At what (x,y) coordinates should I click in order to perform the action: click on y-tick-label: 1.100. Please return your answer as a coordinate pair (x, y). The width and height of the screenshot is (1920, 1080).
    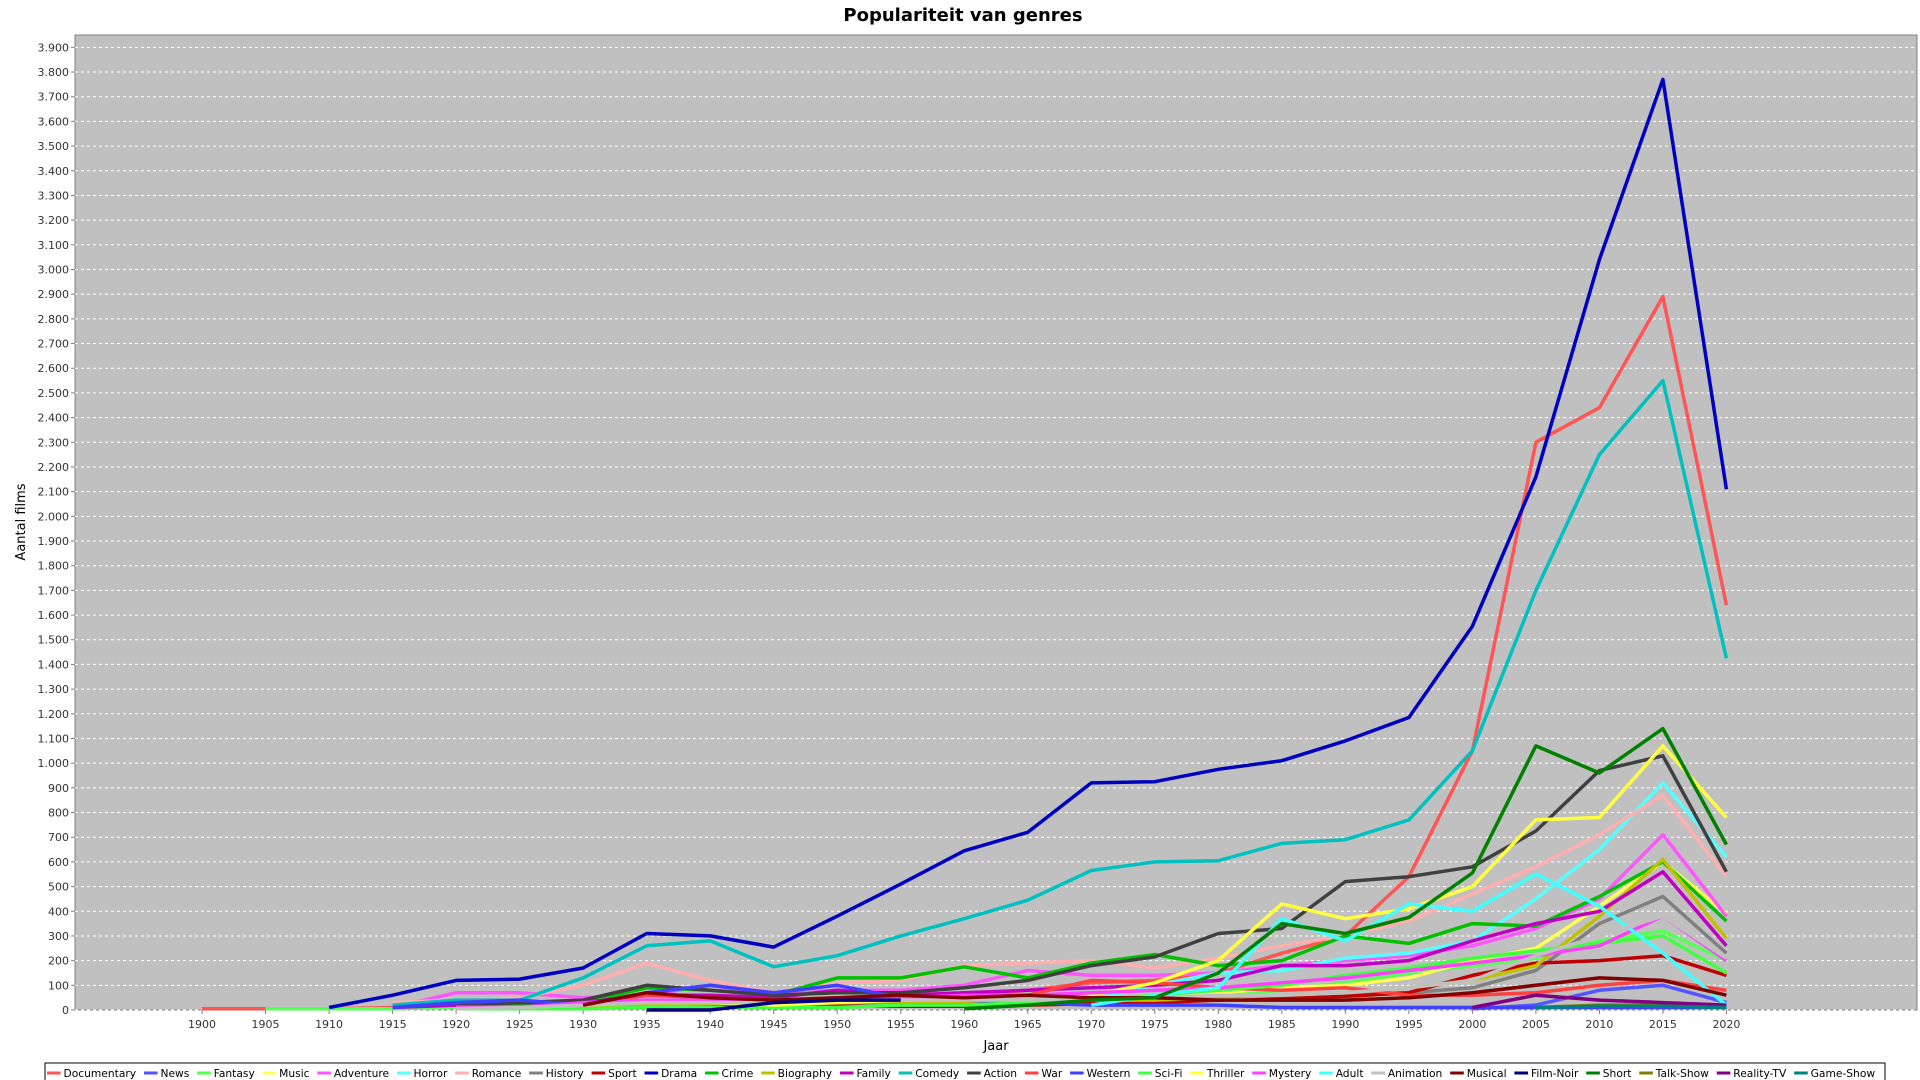
    Looking at the image, I should click on (54, 738).